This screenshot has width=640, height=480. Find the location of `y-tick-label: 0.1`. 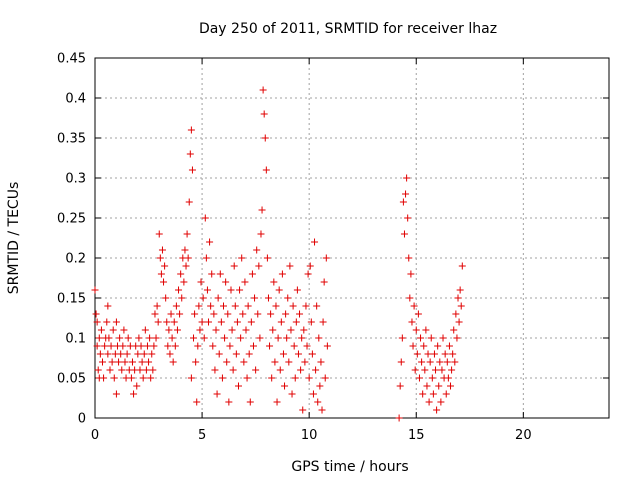

y-tick-label: 0.1 is located at coordinates (75, 339).